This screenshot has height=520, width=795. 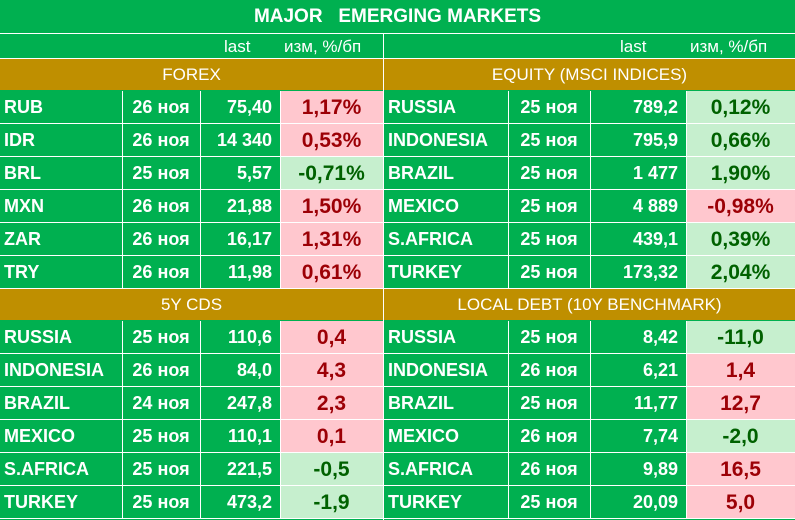 What do you see at coordinates (660, 337) in the screenshot?
I see `row-last: 8,42` at bounding box center [660, 337].